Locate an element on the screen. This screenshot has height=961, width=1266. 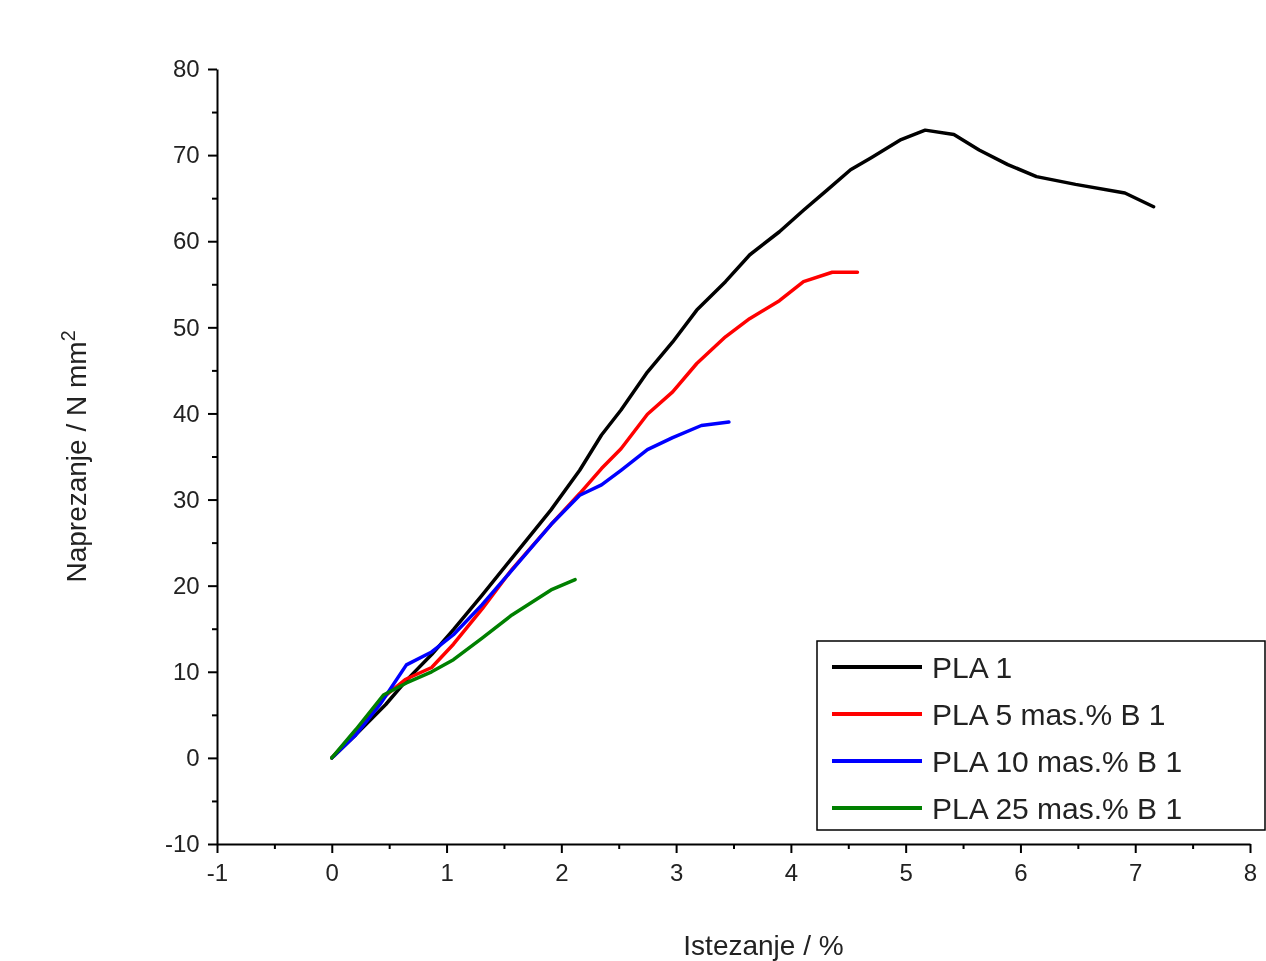
x-tick-label: 5 is located at coordinates (906, 872).